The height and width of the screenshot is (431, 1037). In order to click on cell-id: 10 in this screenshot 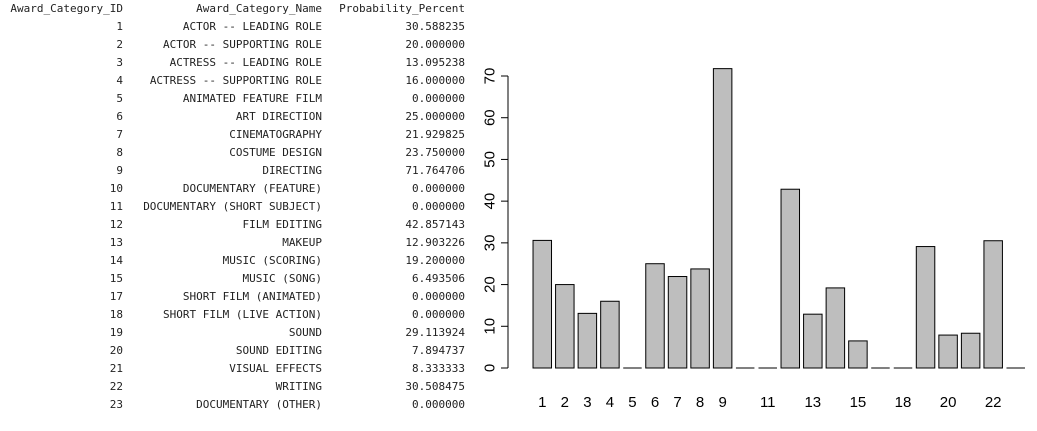, I will do `click(116, 188)`.